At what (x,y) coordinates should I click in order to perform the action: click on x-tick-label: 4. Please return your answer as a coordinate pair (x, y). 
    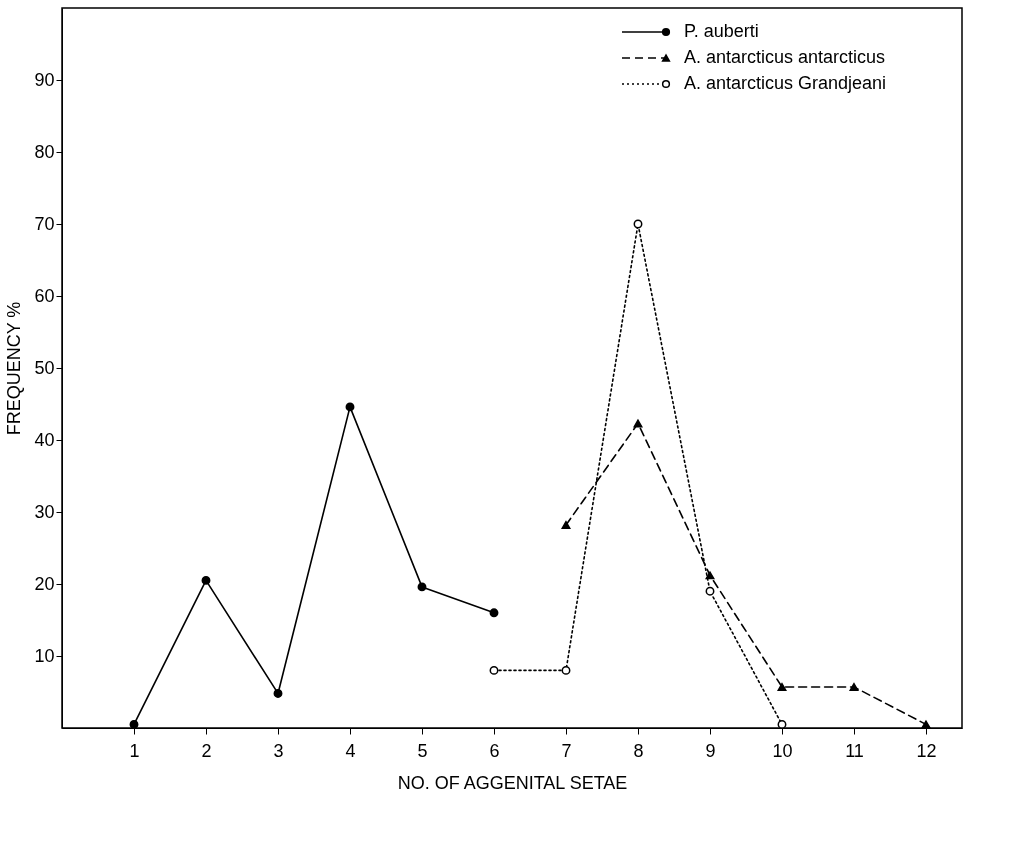
    Looking at the image, I should click on (350, 750).